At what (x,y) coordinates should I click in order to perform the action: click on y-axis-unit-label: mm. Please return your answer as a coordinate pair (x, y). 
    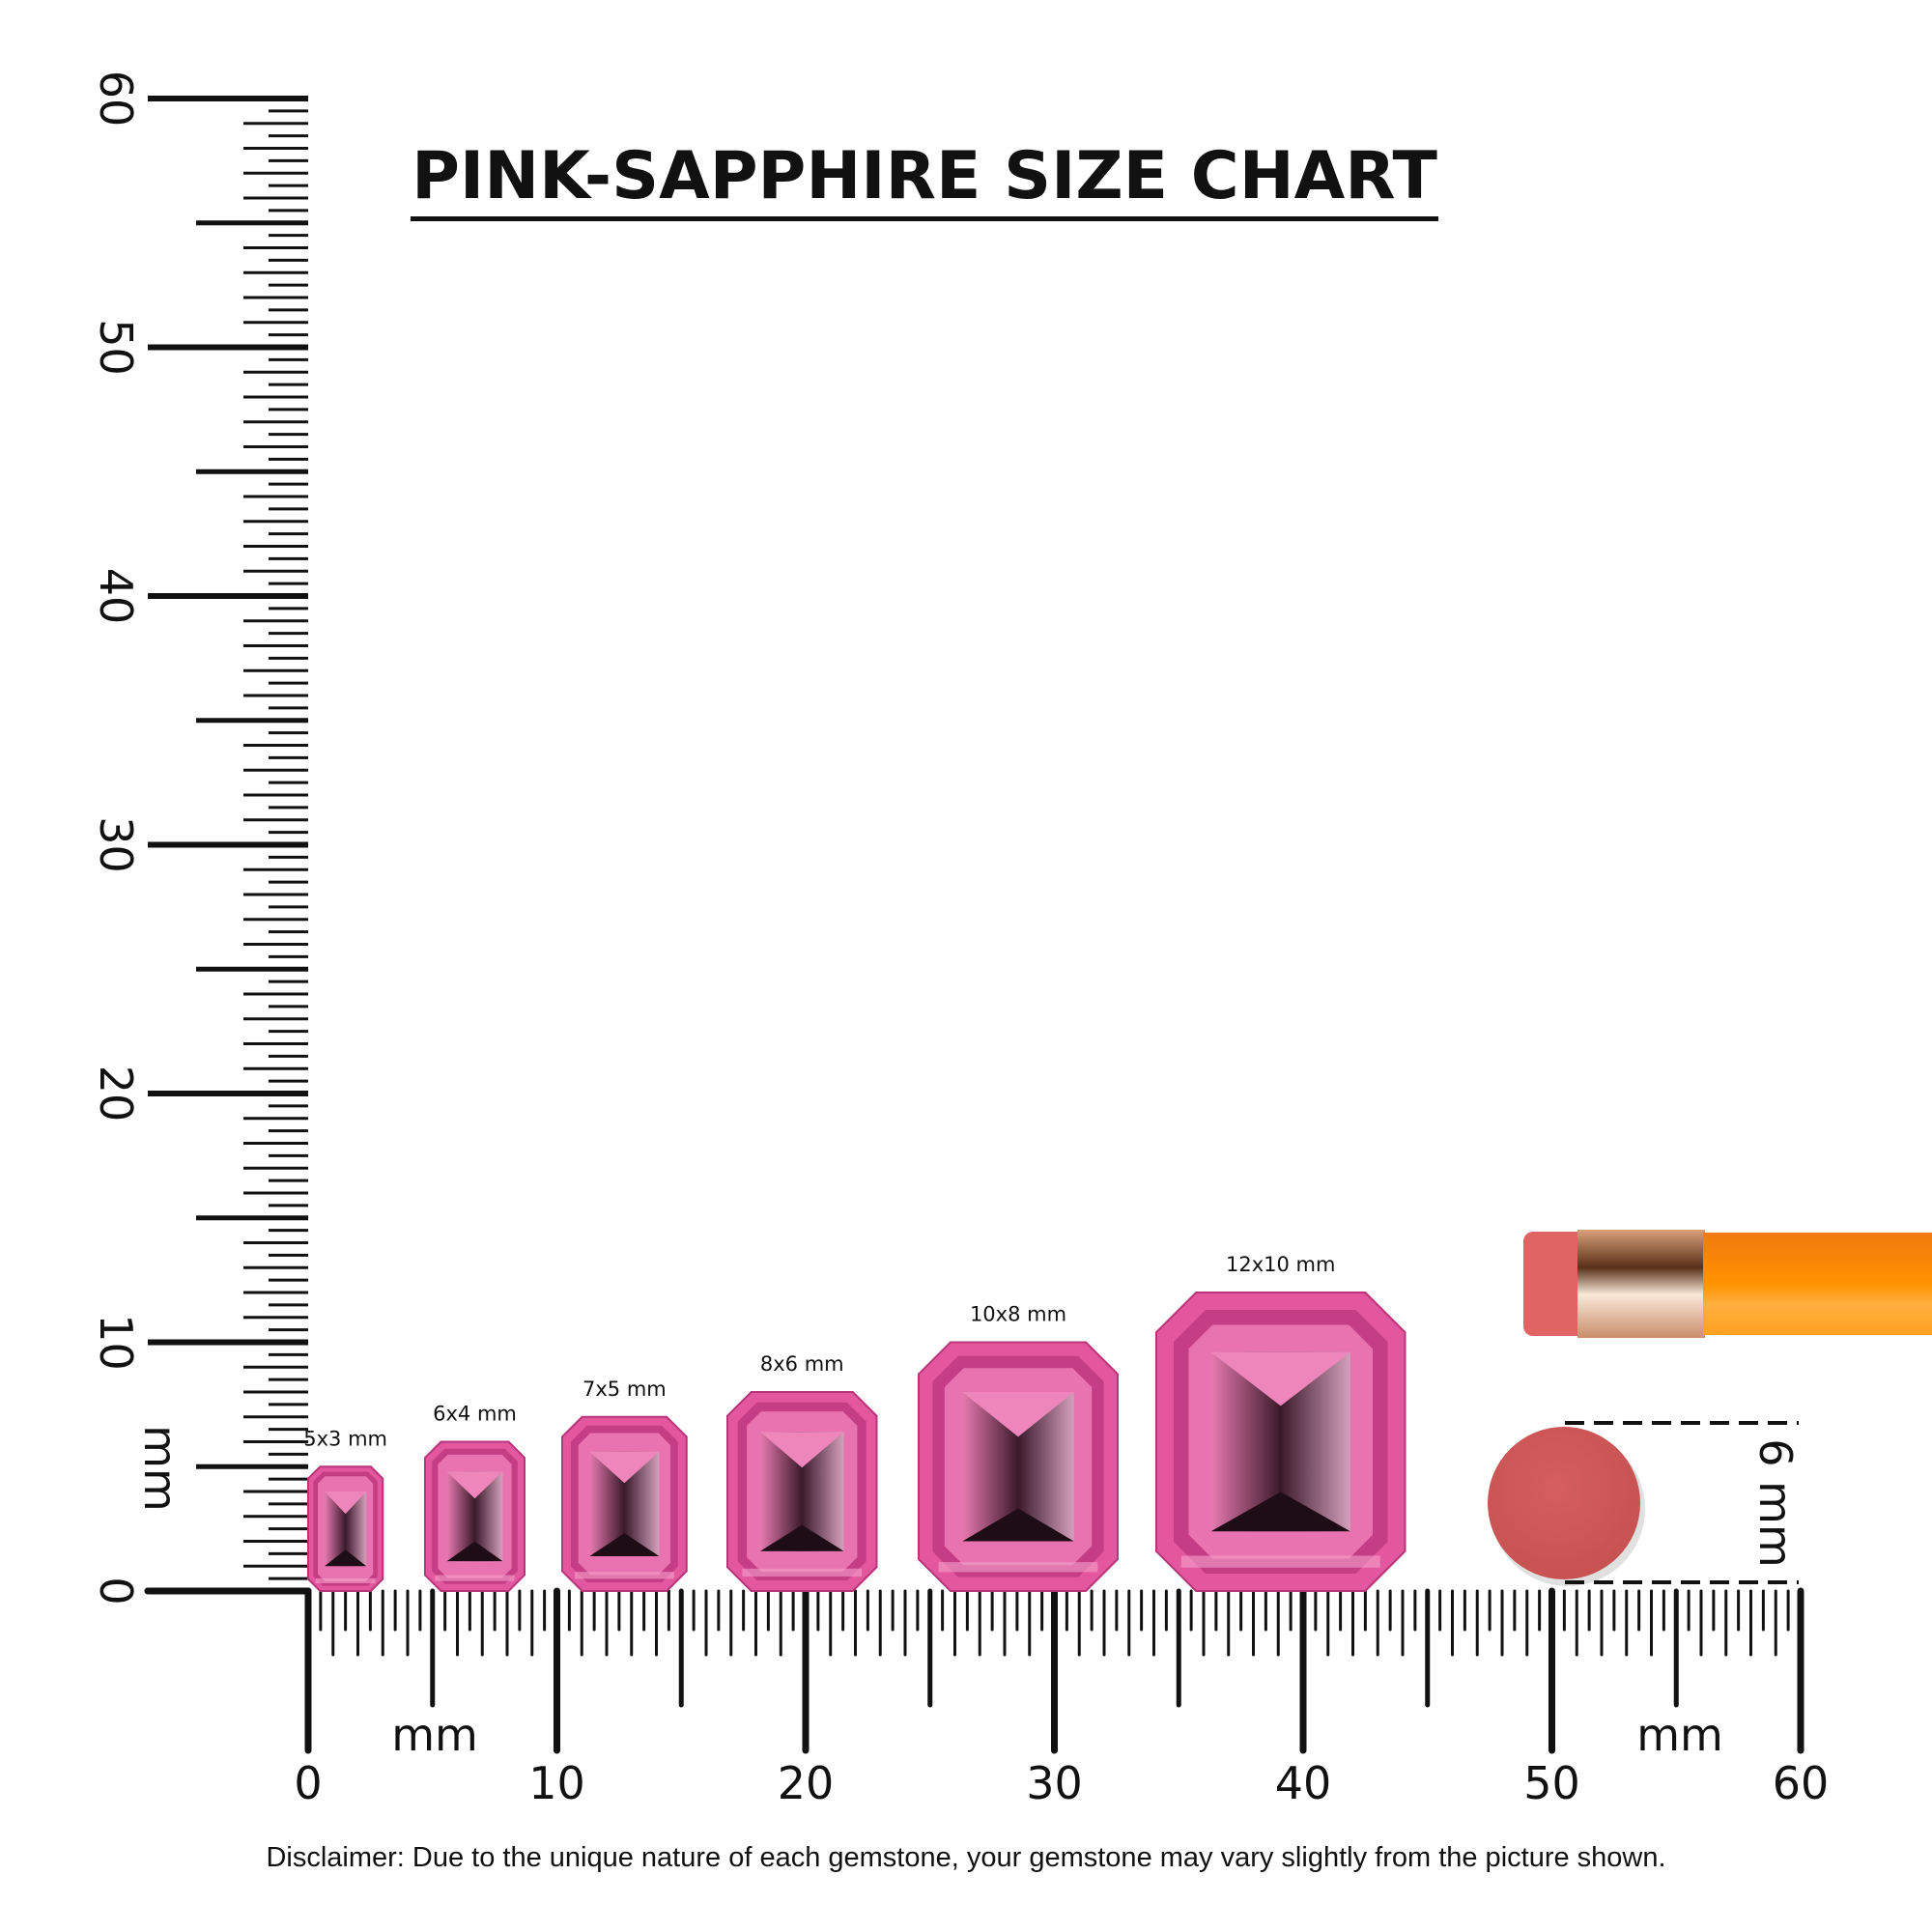
    Looking at the image, I should click on (160, 1468).